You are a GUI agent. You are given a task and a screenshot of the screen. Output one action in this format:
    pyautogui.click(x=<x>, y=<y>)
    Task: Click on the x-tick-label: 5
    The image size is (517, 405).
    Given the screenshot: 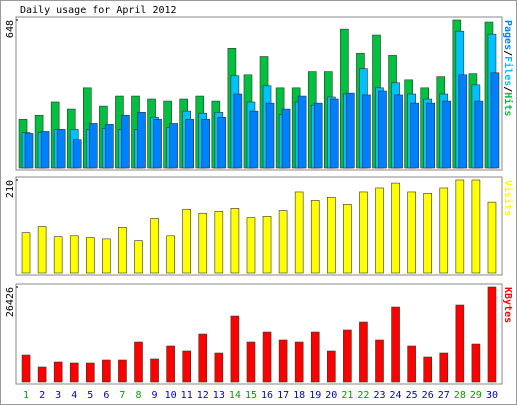 What is the action you would take?
    pyautogui.click(x=90, y=395)
    